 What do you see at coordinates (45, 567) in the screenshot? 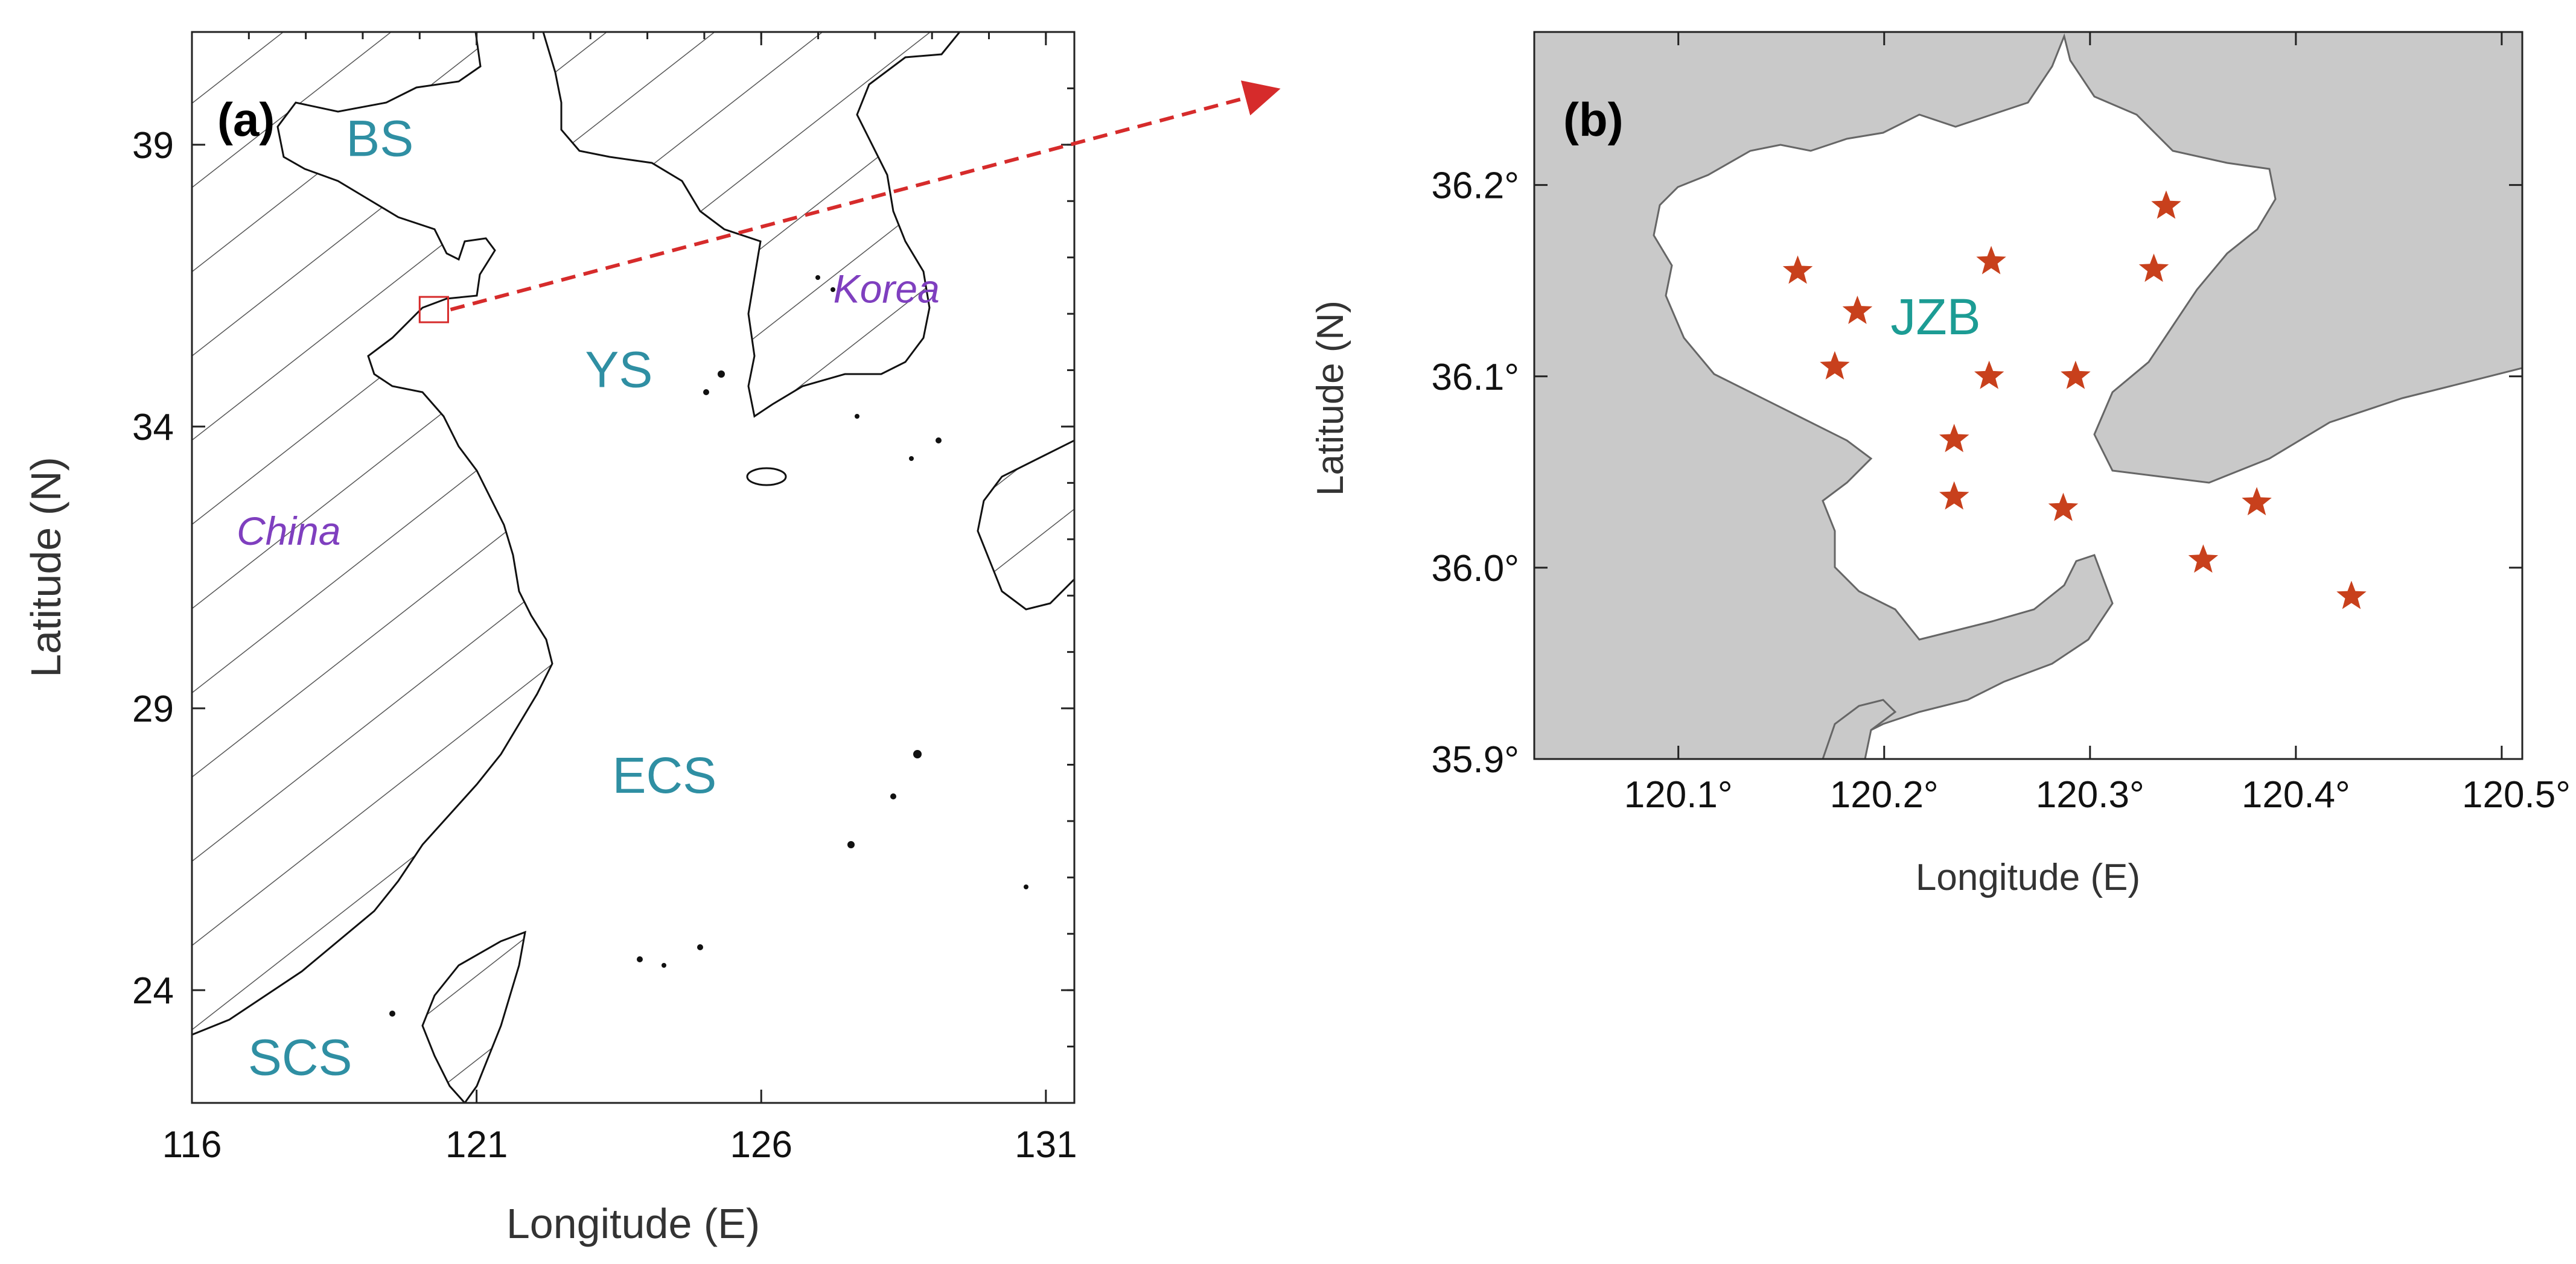
I see `panel-a-ylabel: Latitude (N)` at bounding box center [45, 567].